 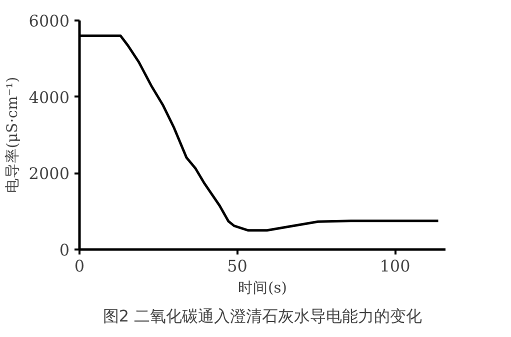 I want to click on y-tick-label: 0, so click(x=64, y=250).